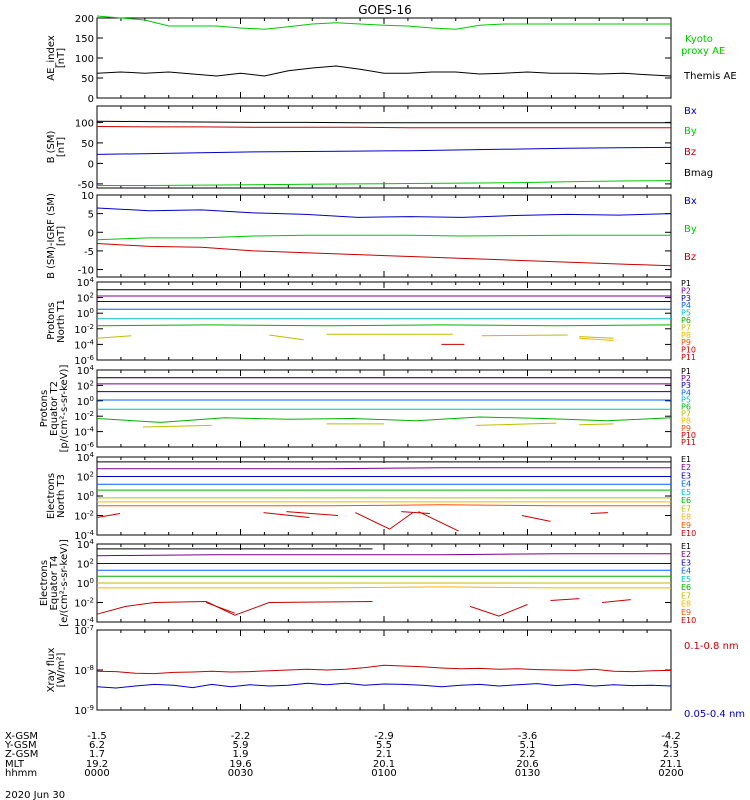 The width and height of the screenshot is (750, 800). Describe the element at coordinates (671, 764) in the screenshot. I see `footer-value: 21.1` at that location.